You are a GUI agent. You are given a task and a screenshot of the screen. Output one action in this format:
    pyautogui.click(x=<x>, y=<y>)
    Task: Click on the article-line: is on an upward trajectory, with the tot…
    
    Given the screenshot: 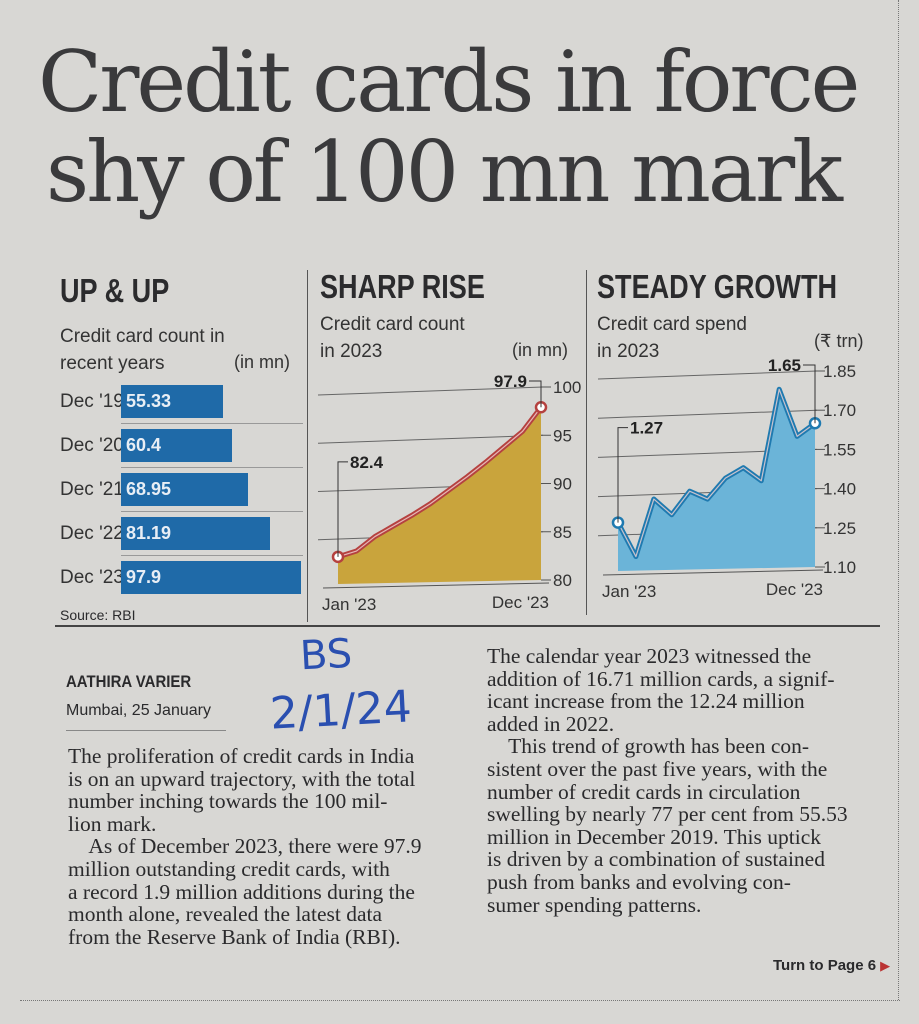 What is the action you would take?
    pyautogui.click(x=242, y=778)
    